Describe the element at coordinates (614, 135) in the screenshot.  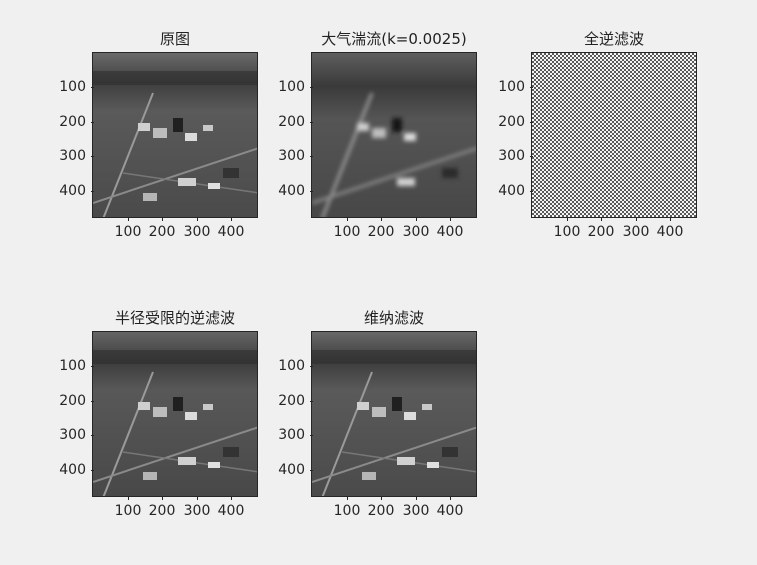
I see `image-full-inverse` at that location.